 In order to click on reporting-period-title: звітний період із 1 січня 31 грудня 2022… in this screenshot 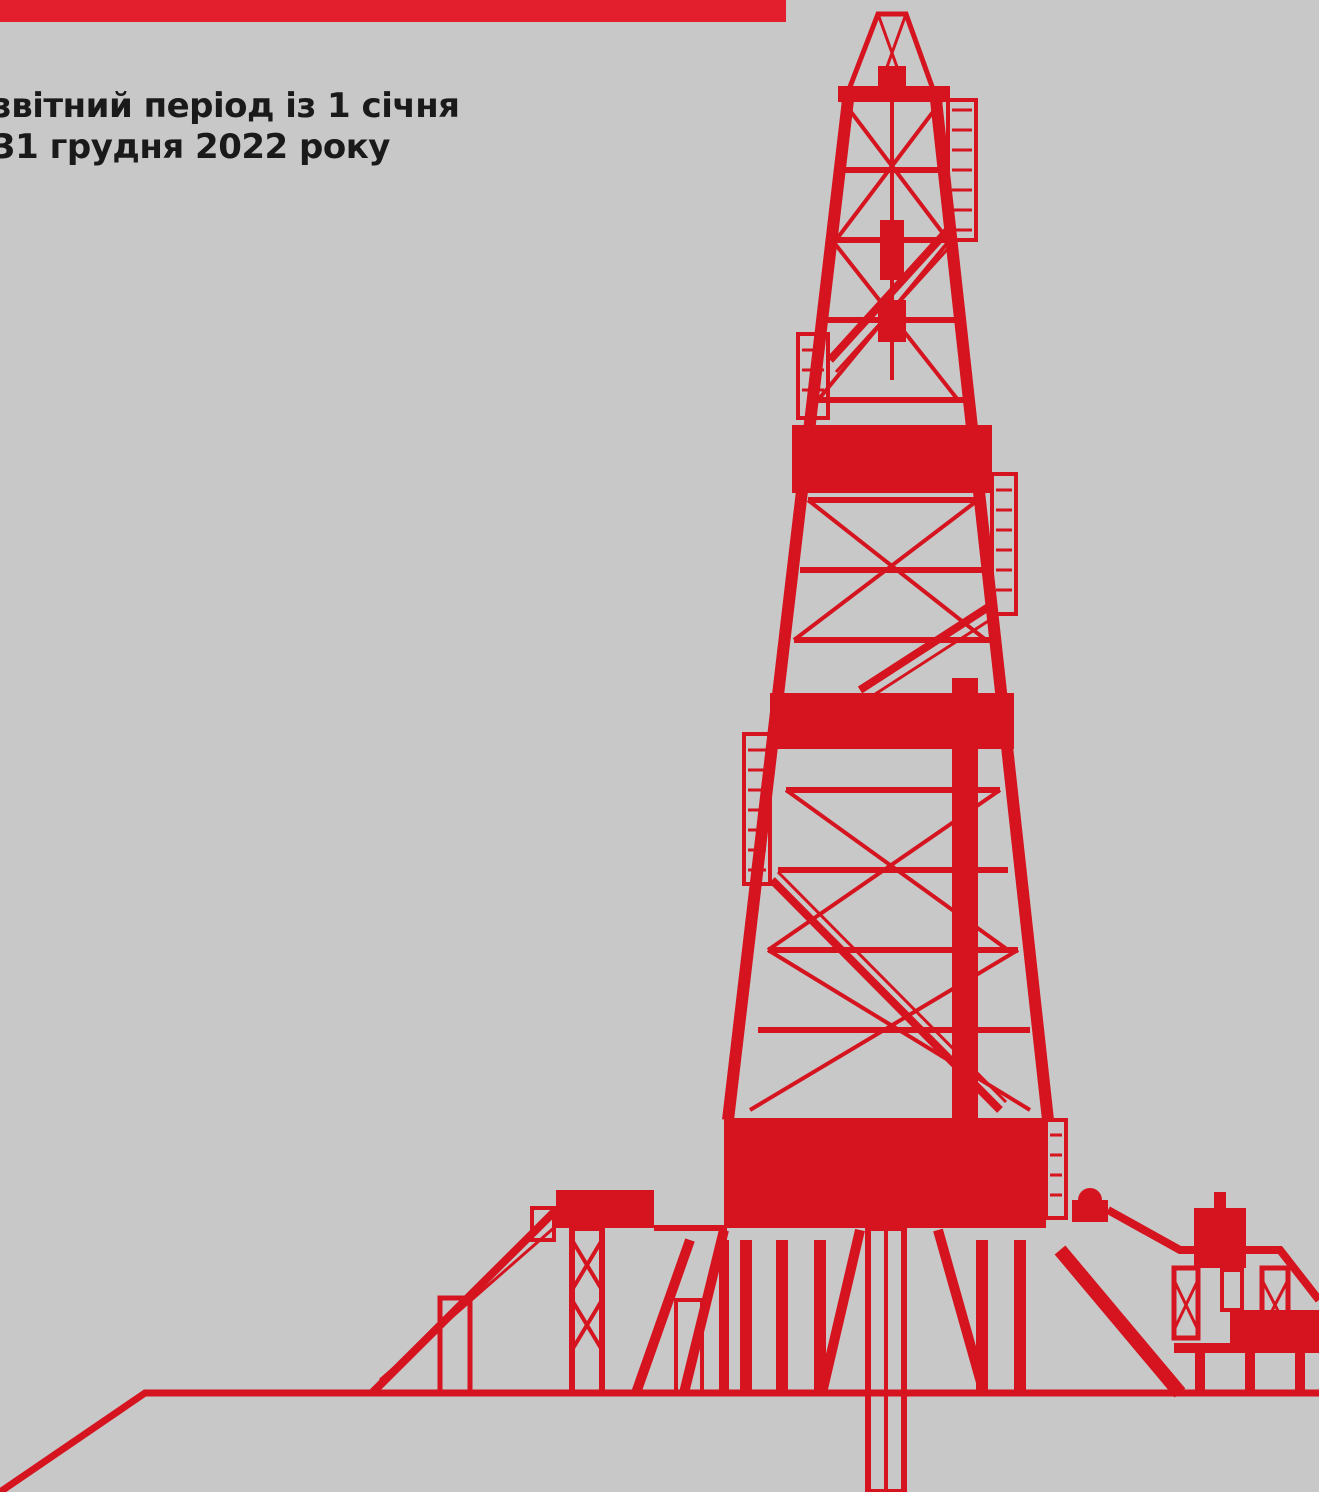, I will do `click(230, 127)`.